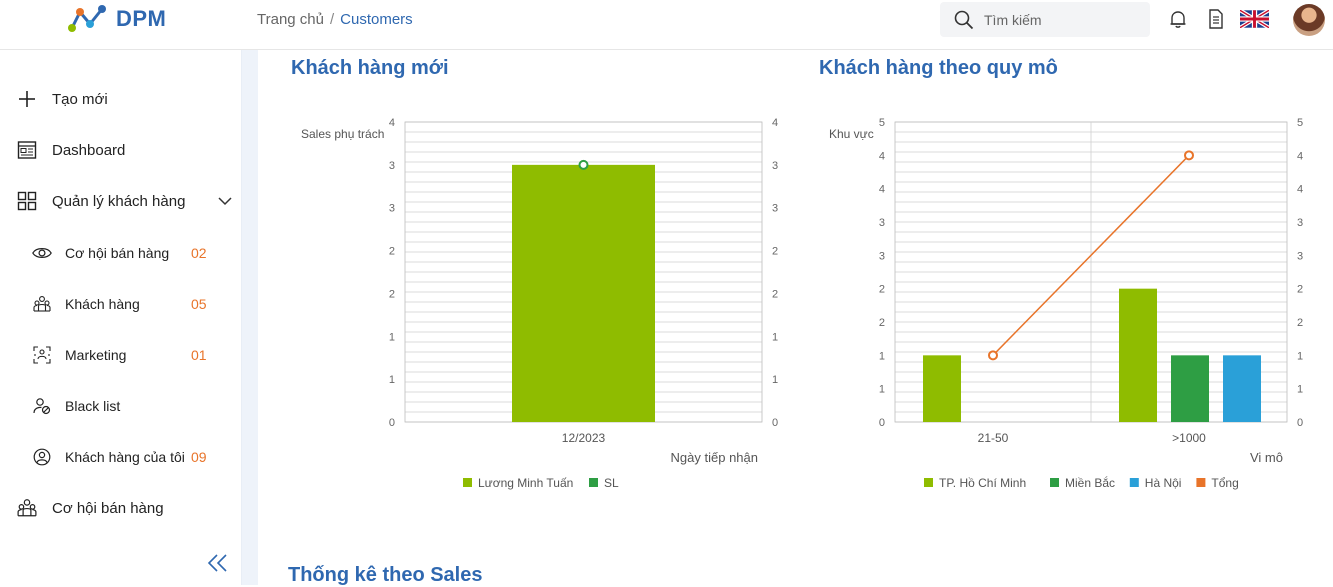 Image resolution: width=1333 pixels, height=587 pixels. Describe the element at coordinates (80, 99) in the screenshot. I see `sidebar-item-label: Tạo mới` at that location.